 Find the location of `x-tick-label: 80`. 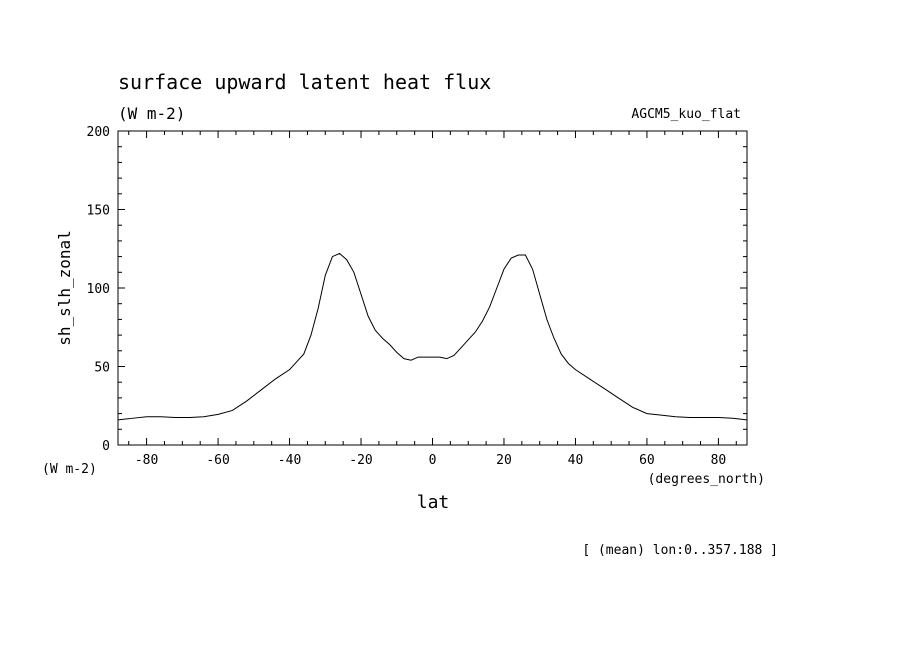

x-tick-label: 80 is located at coordinates (719, 460).